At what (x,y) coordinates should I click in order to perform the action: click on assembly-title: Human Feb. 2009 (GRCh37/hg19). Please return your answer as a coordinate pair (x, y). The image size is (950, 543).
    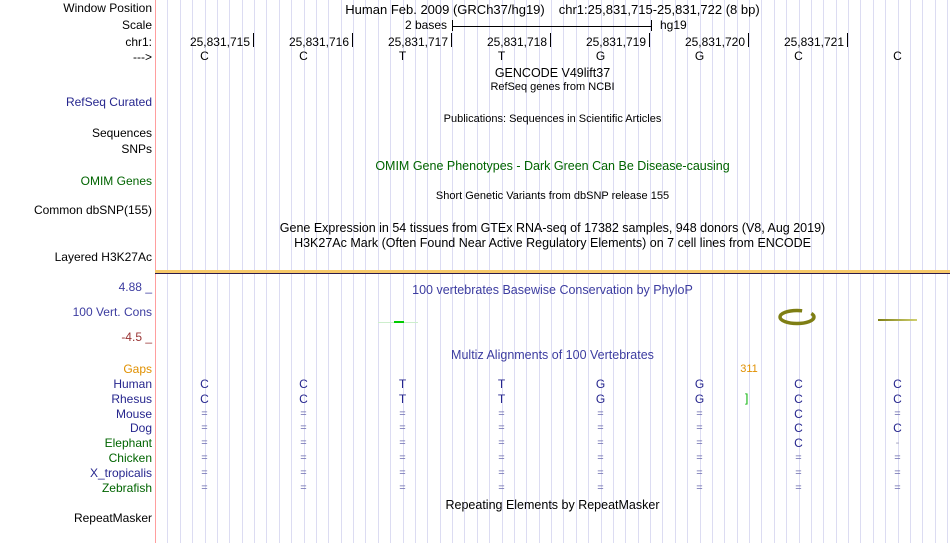
    Looking at the image, I should click on (445, 9).